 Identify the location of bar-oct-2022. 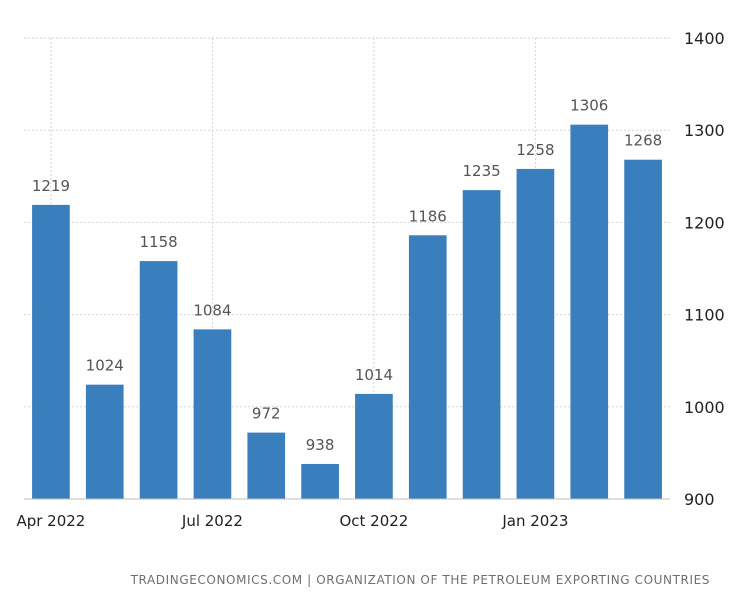
(374, 446).